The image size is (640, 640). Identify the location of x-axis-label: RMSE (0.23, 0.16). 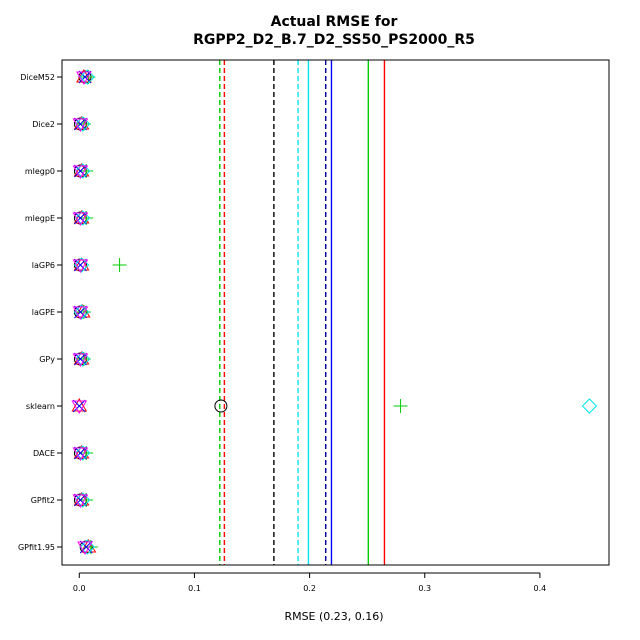
(333, 616).